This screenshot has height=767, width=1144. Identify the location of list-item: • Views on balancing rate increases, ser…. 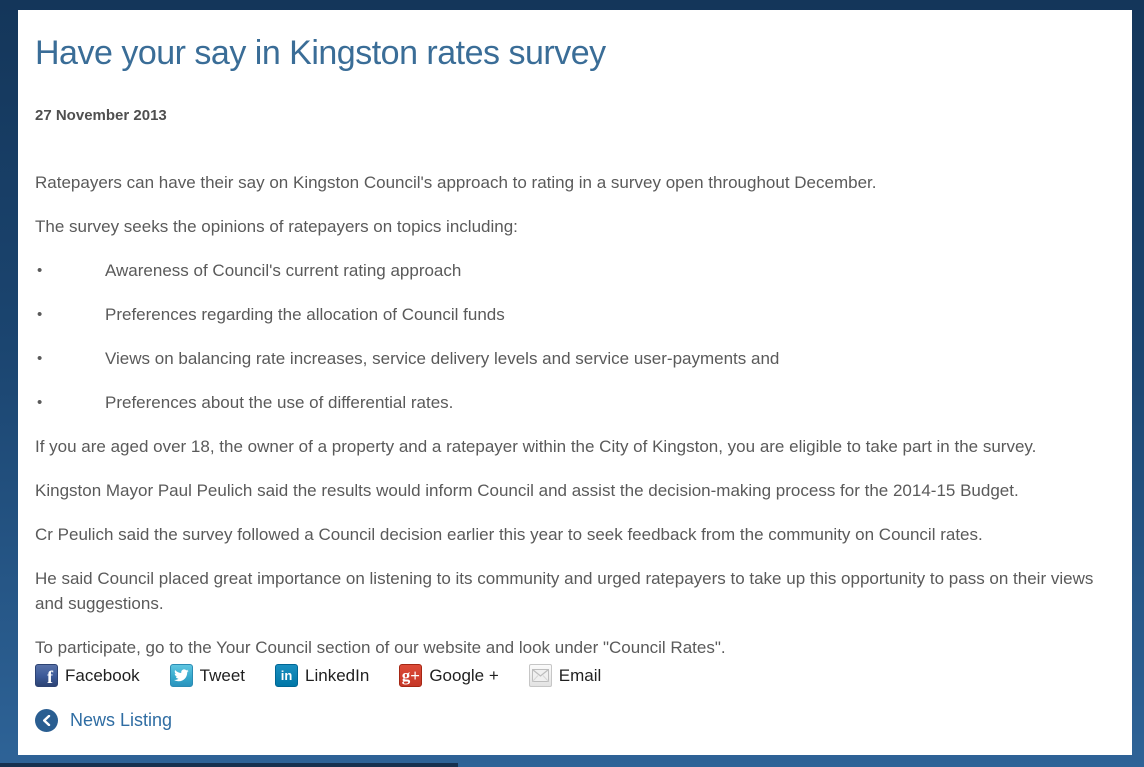
(569, 358).